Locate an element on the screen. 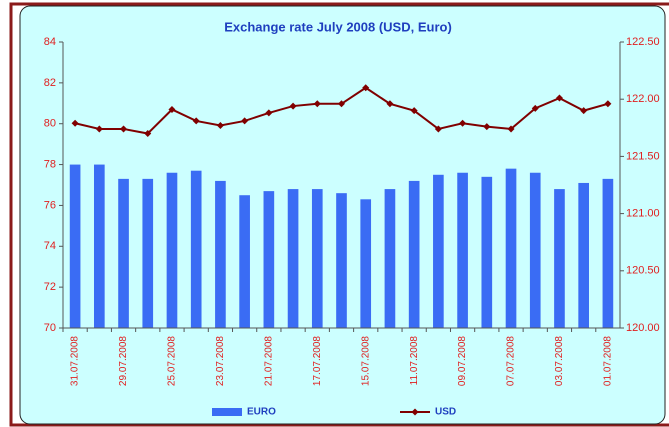  x-tick-label: 21.07.2008 is located at coordinates (268, 361).